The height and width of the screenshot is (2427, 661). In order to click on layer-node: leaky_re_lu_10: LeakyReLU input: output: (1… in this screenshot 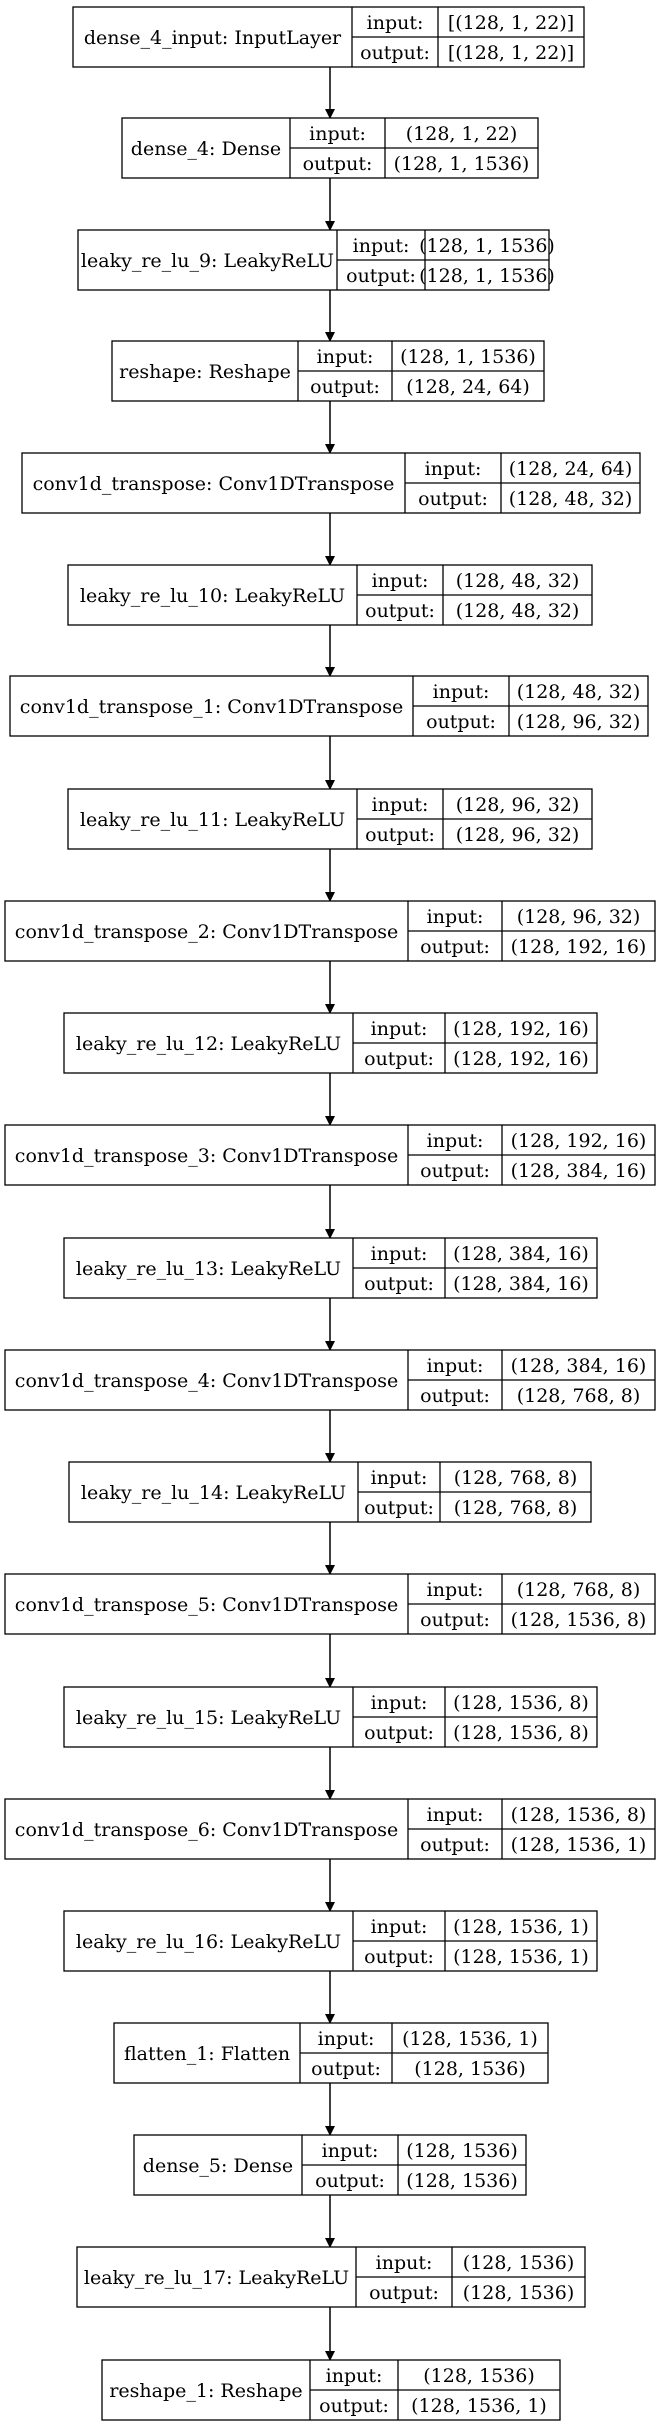, I will do `click(330, 595)`.